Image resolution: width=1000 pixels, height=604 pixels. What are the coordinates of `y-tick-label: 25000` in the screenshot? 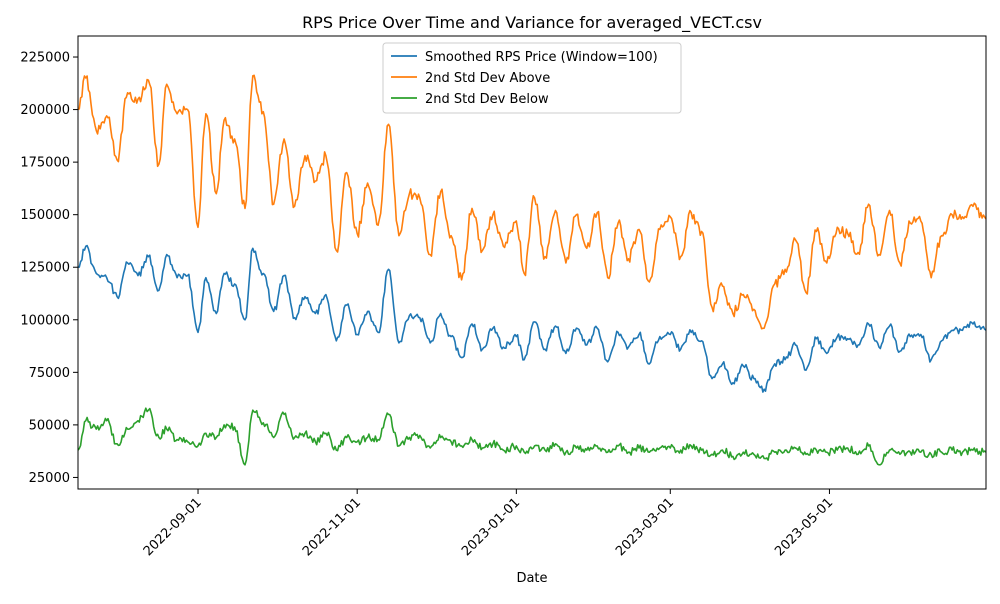 It's located at (49, 478).